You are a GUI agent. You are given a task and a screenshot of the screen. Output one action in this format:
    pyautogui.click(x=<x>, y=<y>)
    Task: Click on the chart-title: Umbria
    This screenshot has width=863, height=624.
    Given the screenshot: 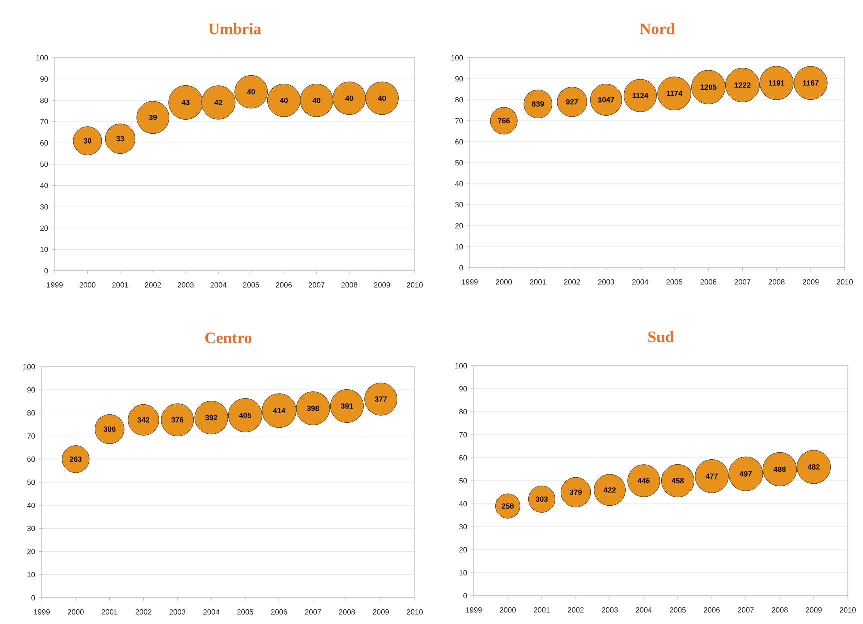 What is the action you would take?
    pyautogui.click(x=235, y=28)
    